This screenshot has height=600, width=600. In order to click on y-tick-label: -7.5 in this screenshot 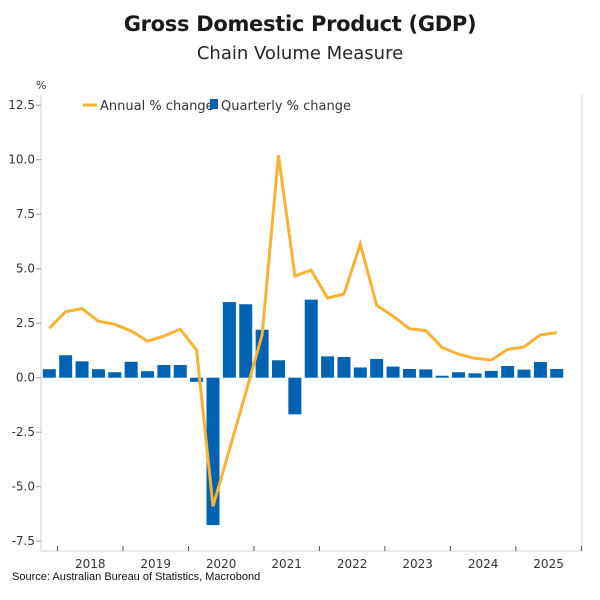, I will do `click(23, 541)`.